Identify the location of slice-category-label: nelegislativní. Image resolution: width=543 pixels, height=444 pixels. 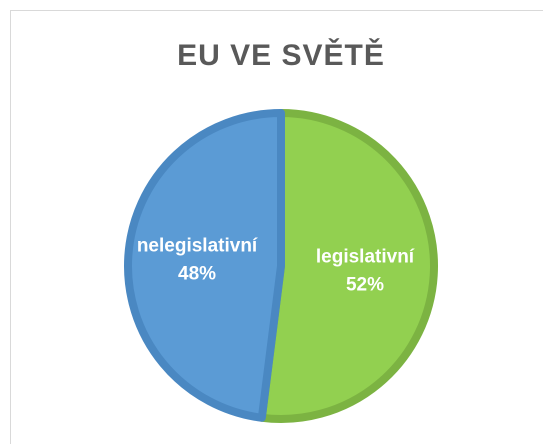
(197, 246).